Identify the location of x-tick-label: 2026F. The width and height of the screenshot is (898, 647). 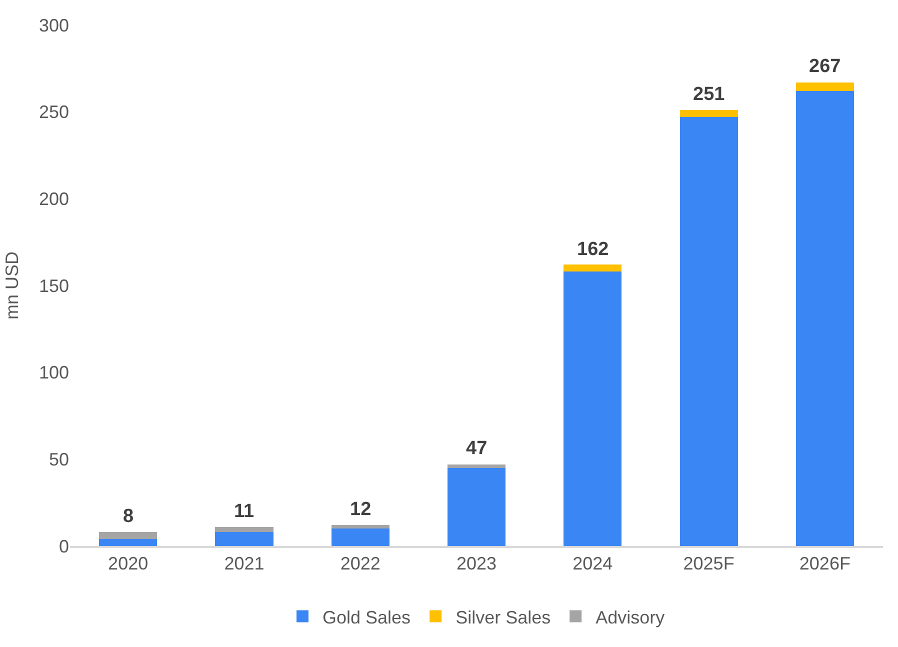
(824, 564).